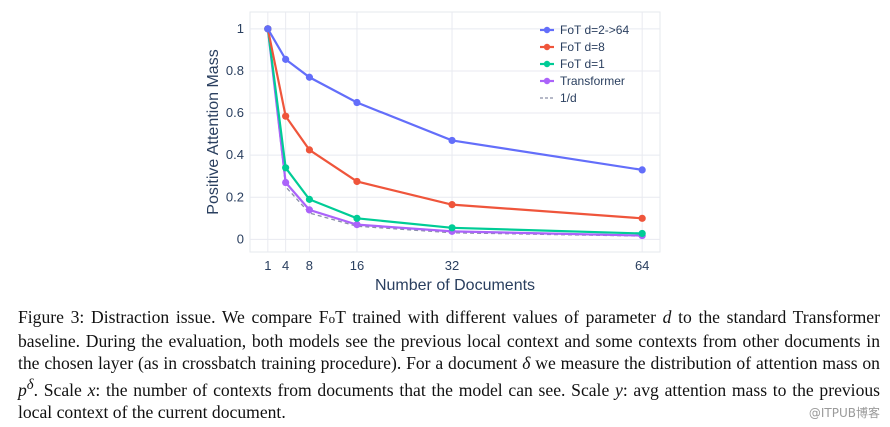  I want to click on y-tick-label: 1, so click(240, 28).